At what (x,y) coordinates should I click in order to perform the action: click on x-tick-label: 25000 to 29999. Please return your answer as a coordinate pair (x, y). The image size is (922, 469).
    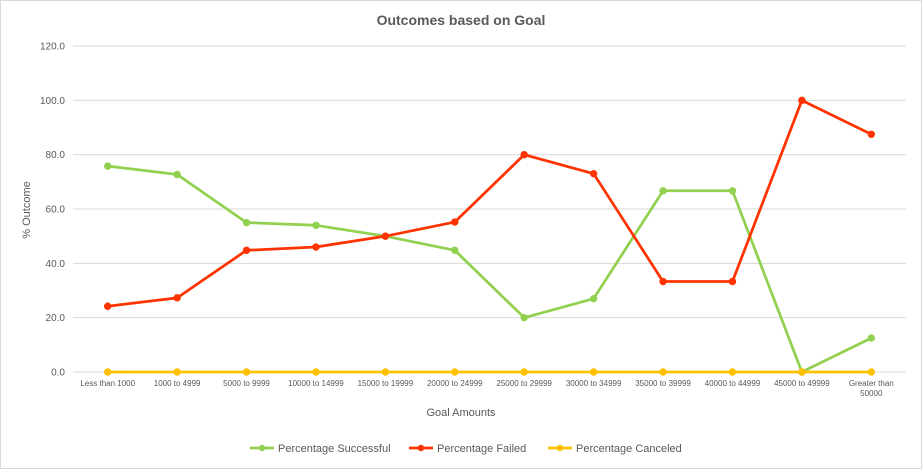
    Looking at the image, I should click on (524, 383).